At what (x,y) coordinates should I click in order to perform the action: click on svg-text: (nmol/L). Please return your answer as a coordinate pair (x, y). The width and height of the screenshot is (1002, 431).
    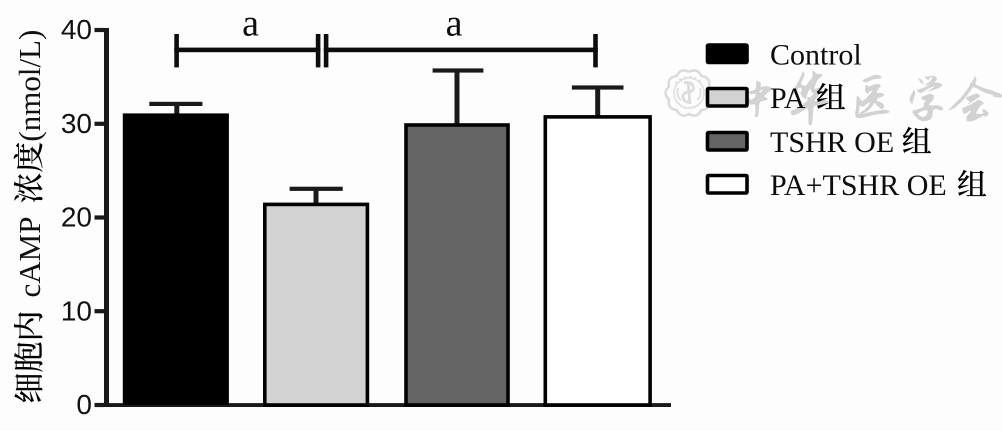
    Looking at the image, I should click on (29, 86).